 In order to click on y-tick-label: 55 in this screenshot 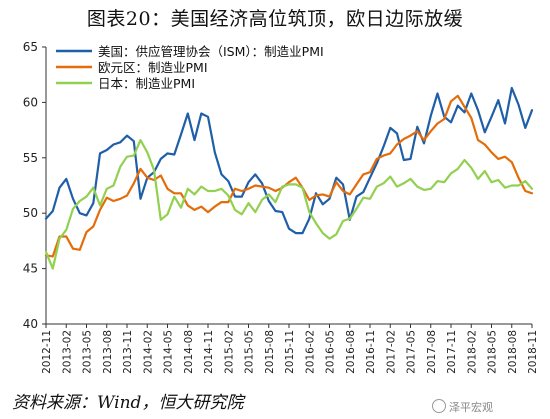, I will do `click(30, 158)`.